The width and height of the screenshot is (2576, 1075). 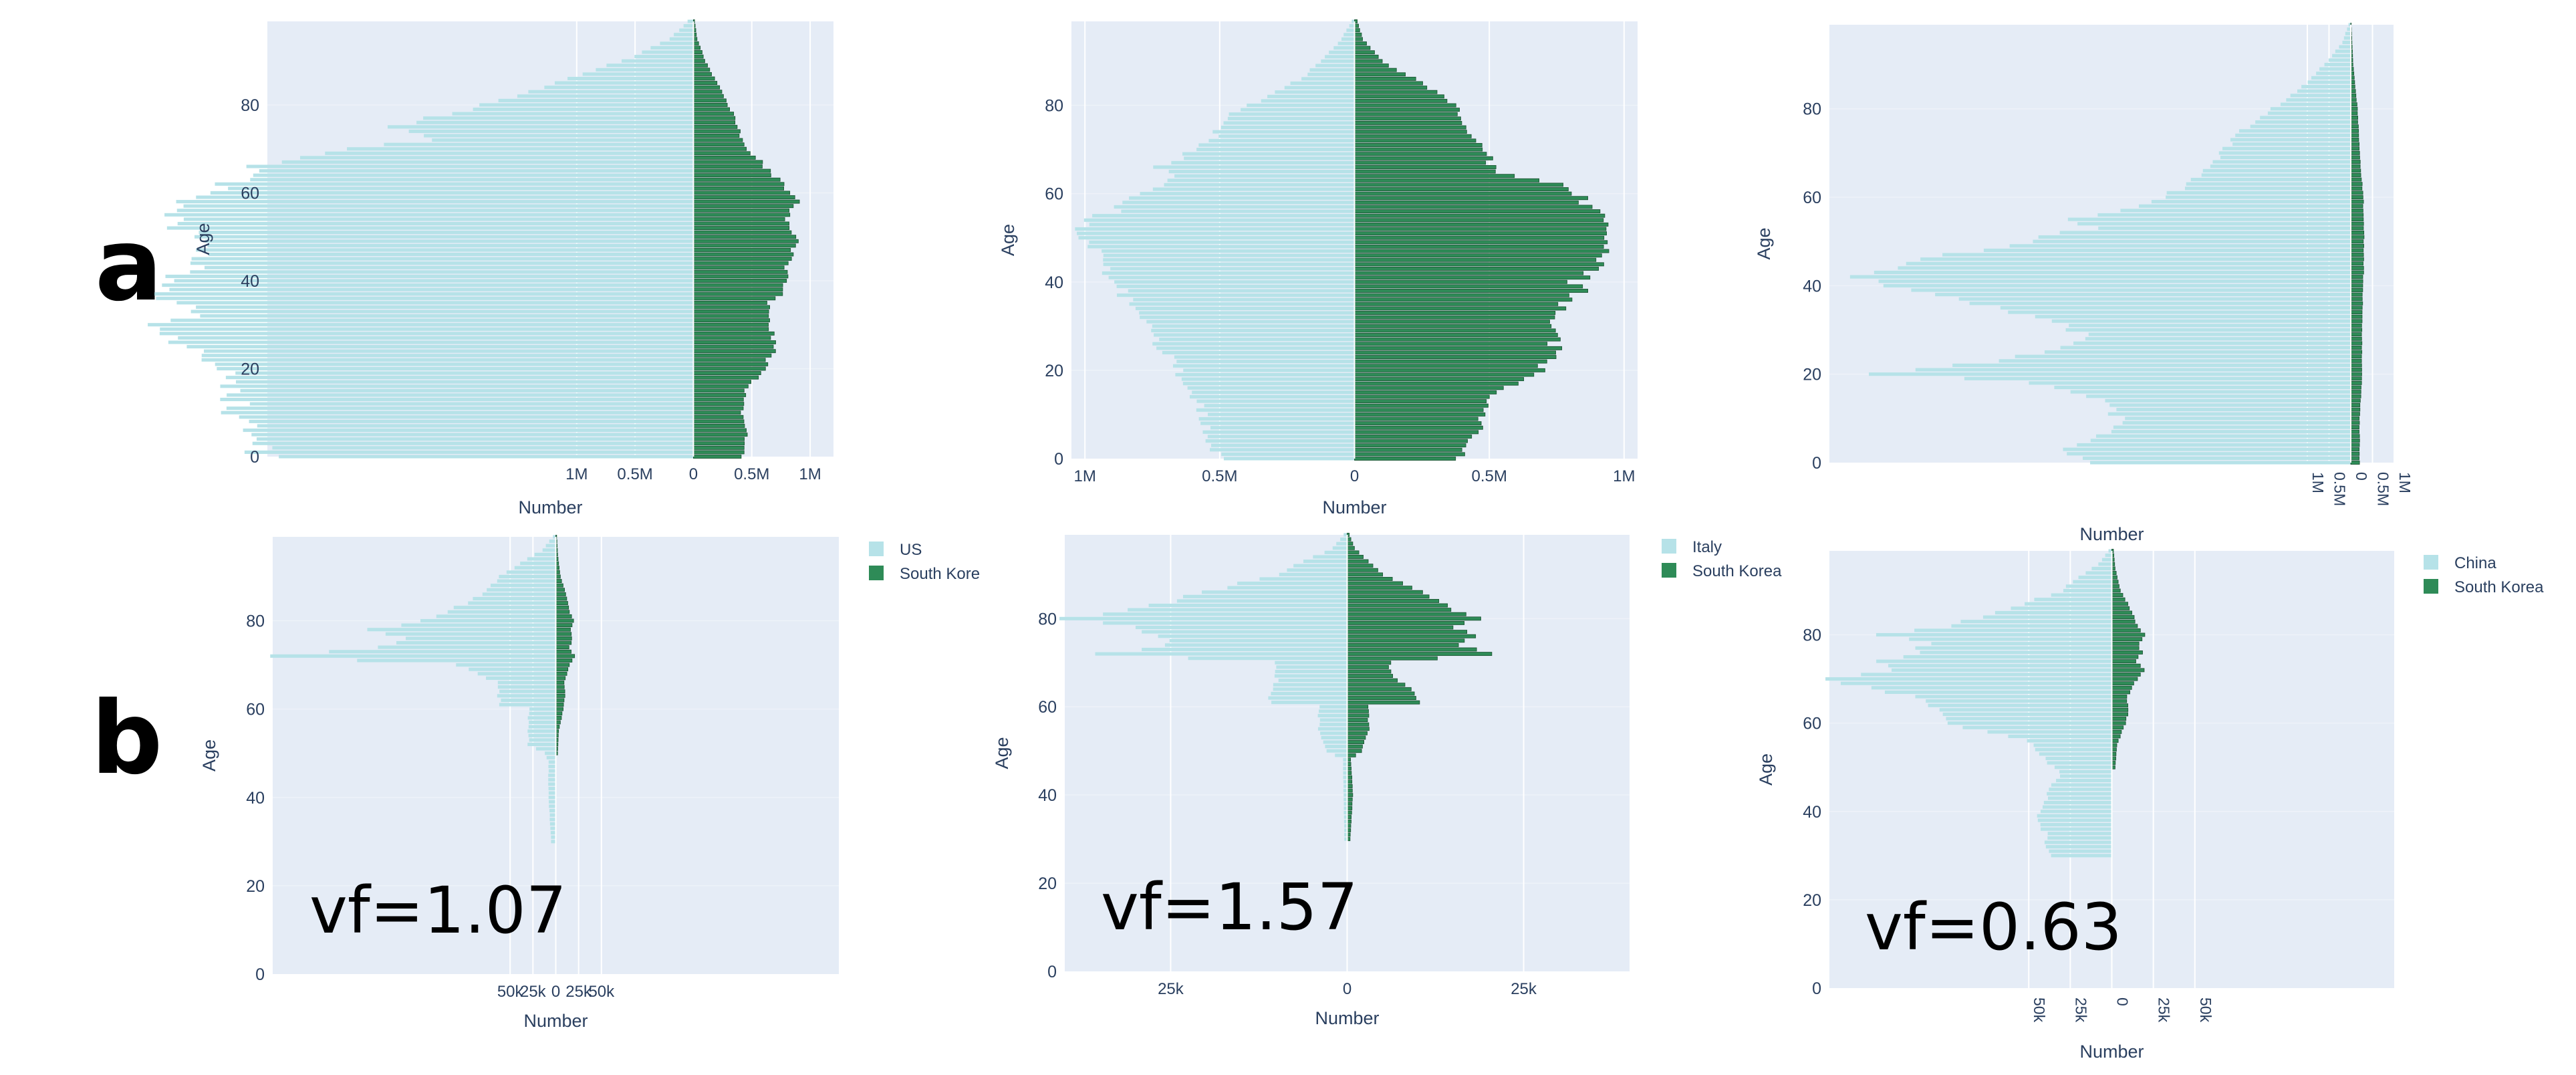 What do you see at coordinates (2431, 586) in the screenshot?
I see `legend-swatch` at bounding box center [2431, 586].